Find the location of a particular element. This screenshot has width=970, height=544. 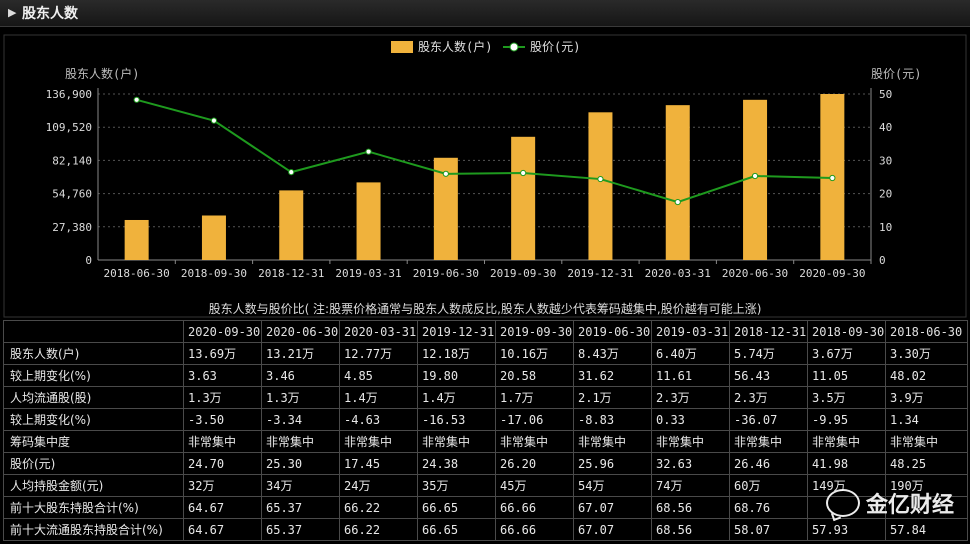

table-cell: 1.3万 is located at coordinates (222, 397).